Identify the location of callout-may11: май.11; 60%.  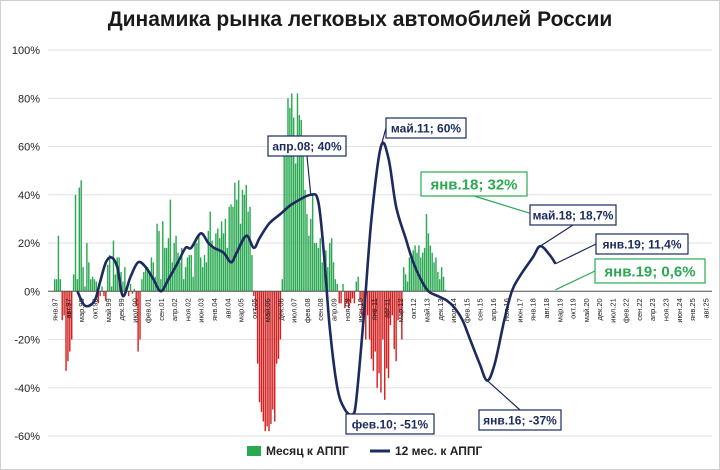
(423, 132).